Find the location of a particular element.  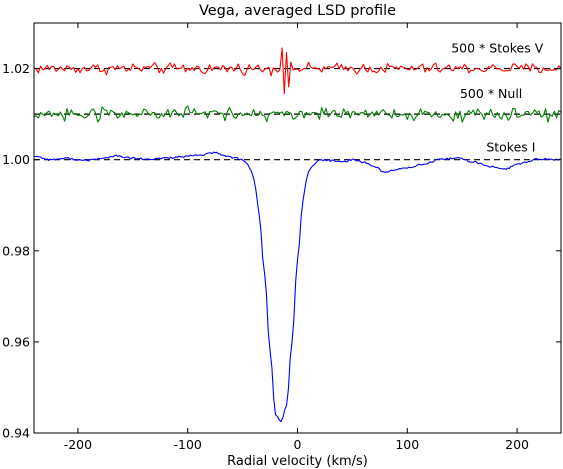

x-tick-label: -200 is located at coordinates (78, 444).